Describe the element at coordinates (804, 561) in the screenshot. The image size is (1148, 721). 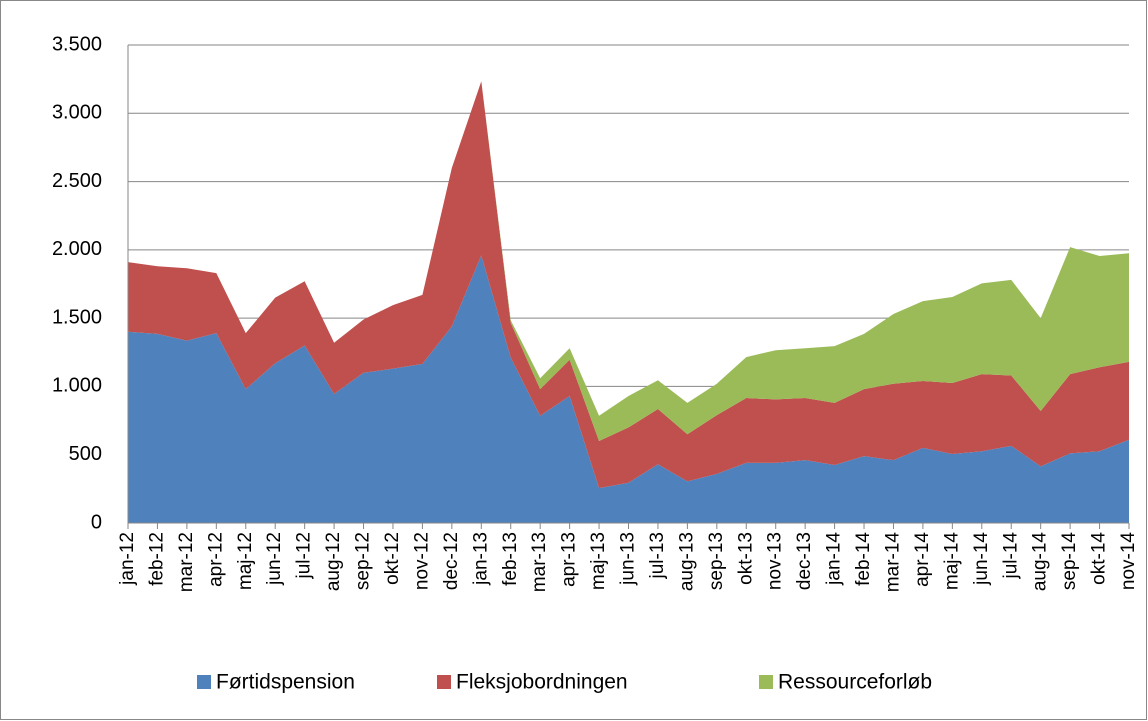
I see `x-tick-label: dec-13` at that location.